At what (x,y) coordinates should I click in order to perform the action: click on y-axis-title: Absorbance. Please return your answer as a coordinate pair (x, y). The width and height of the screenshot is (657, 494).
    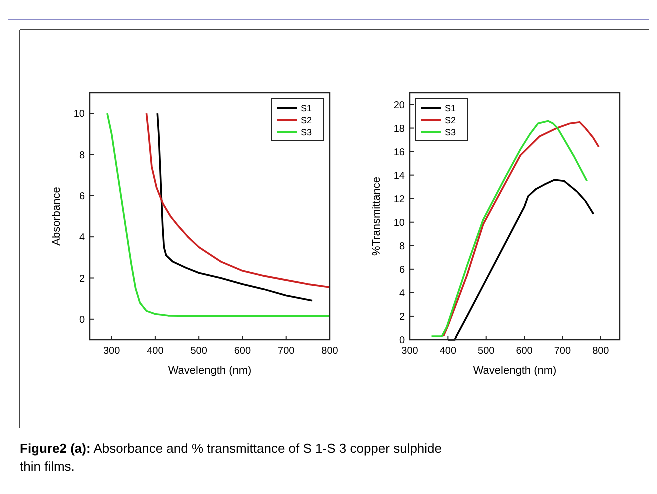
    Looking at the image, I should click on (57, 216).